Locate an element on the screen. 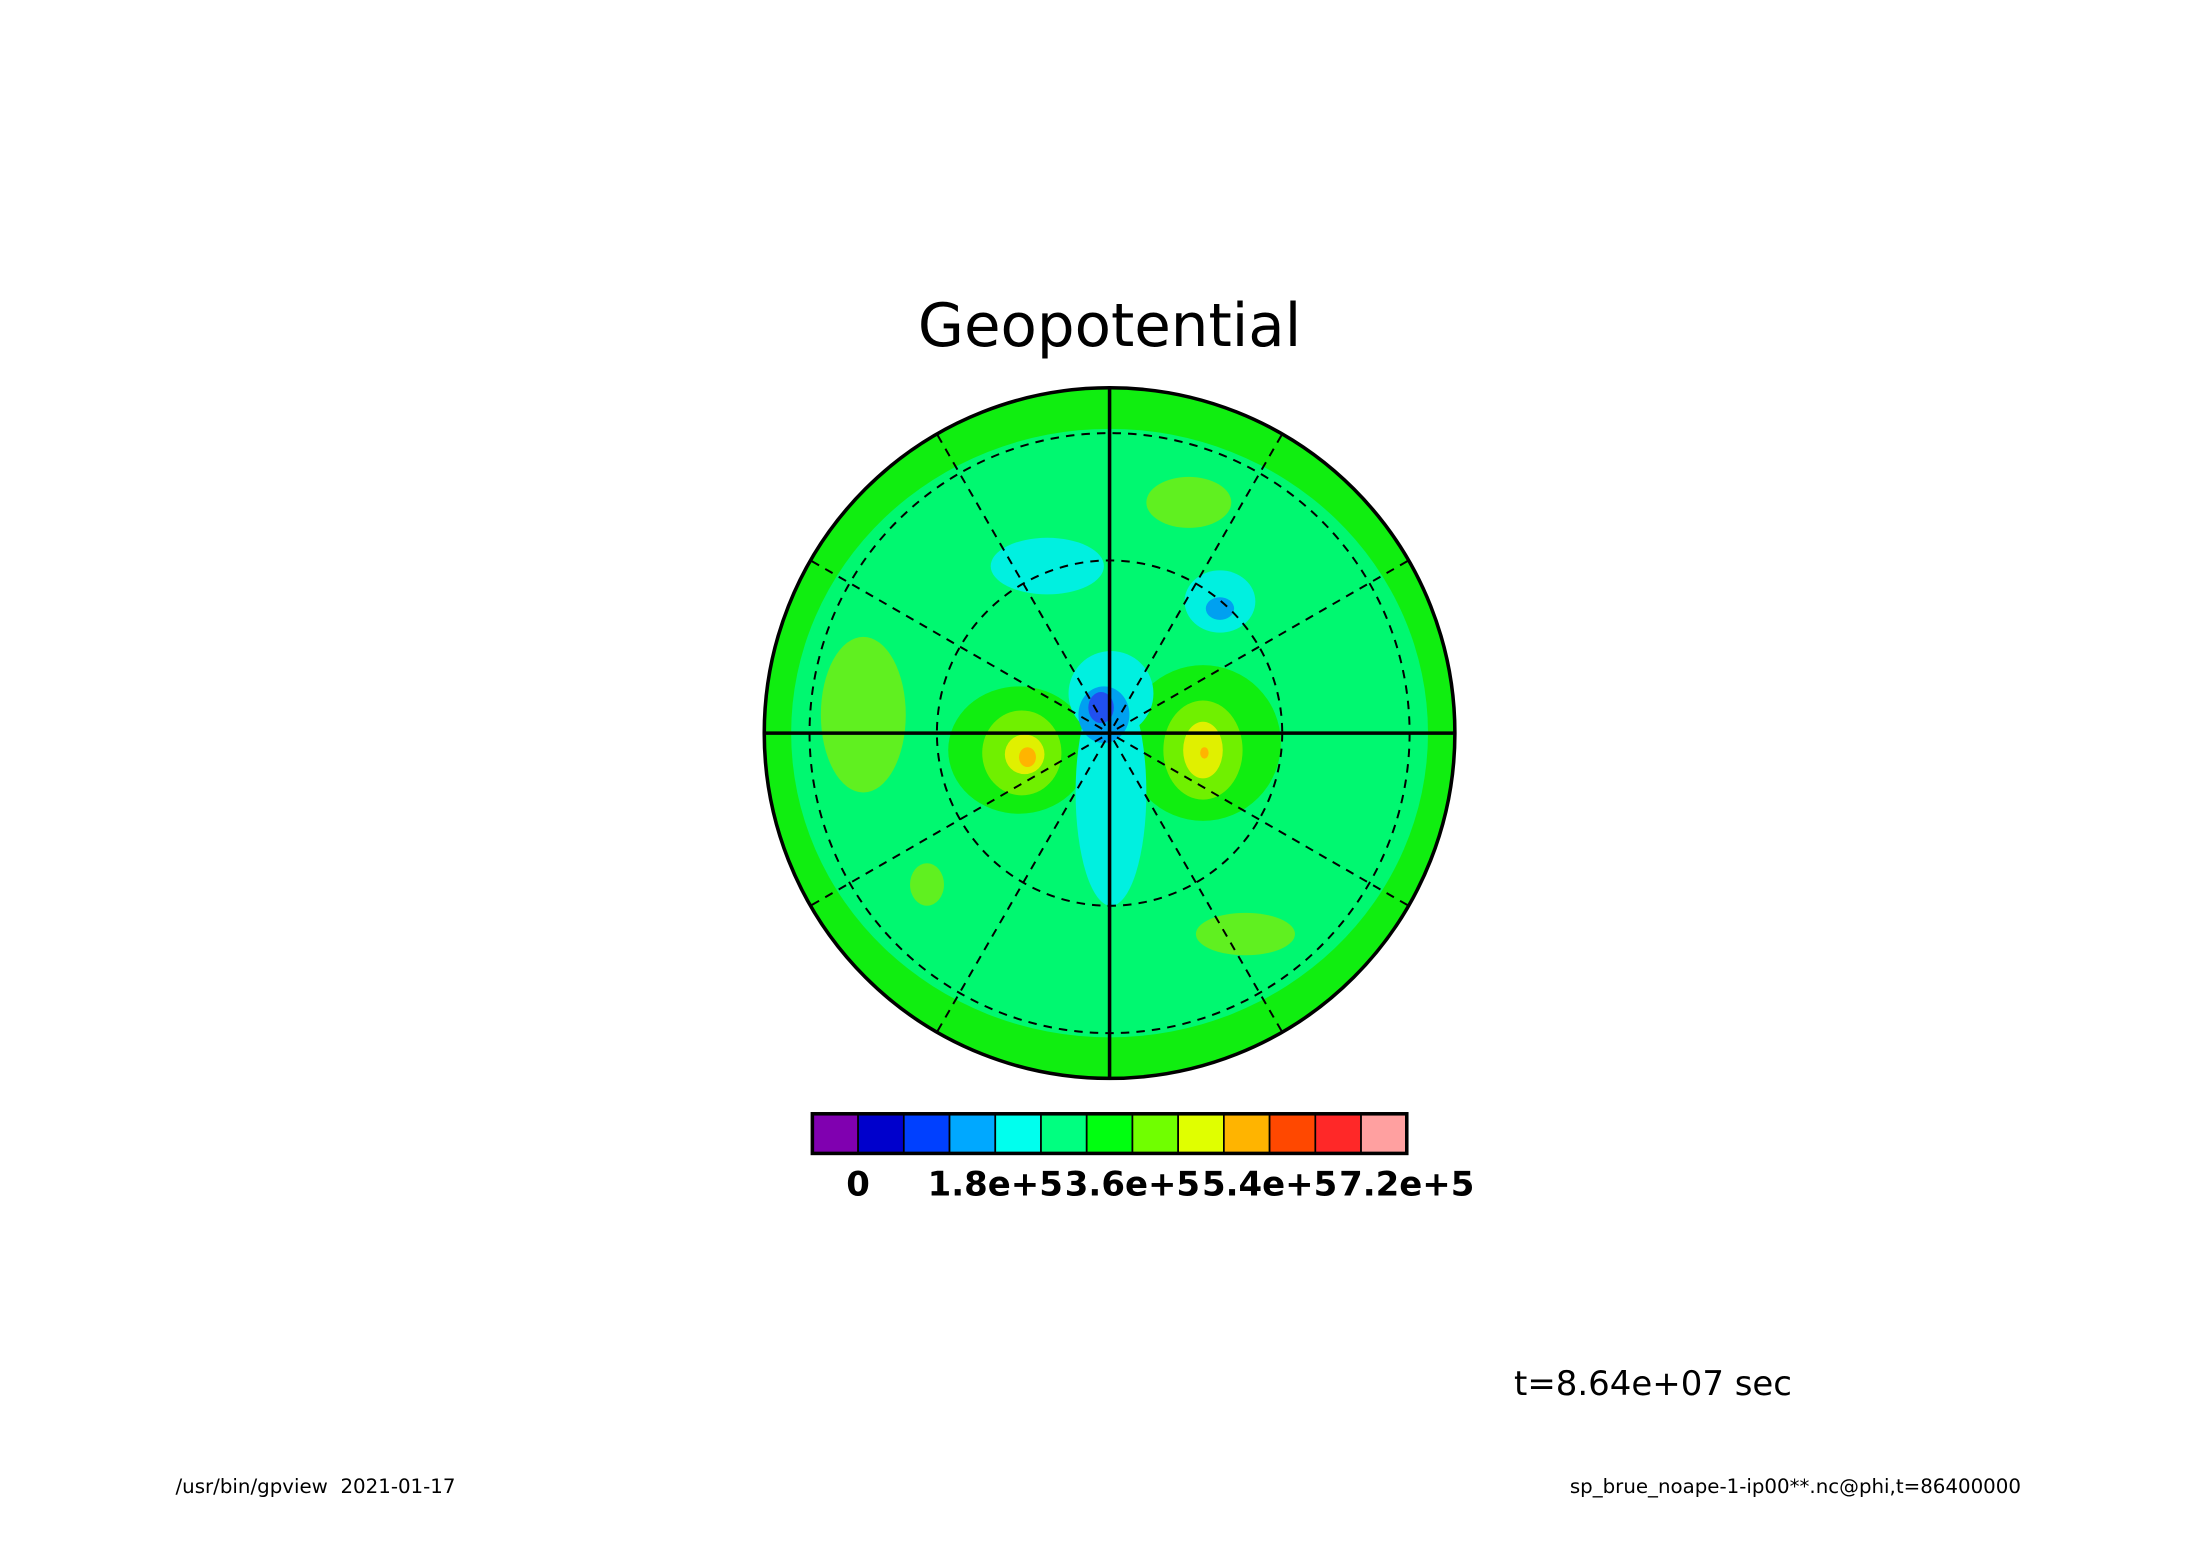 Image resolution: width=2188 pixels, height=1546 pixels. frame is located at coordinates (1109, 733).